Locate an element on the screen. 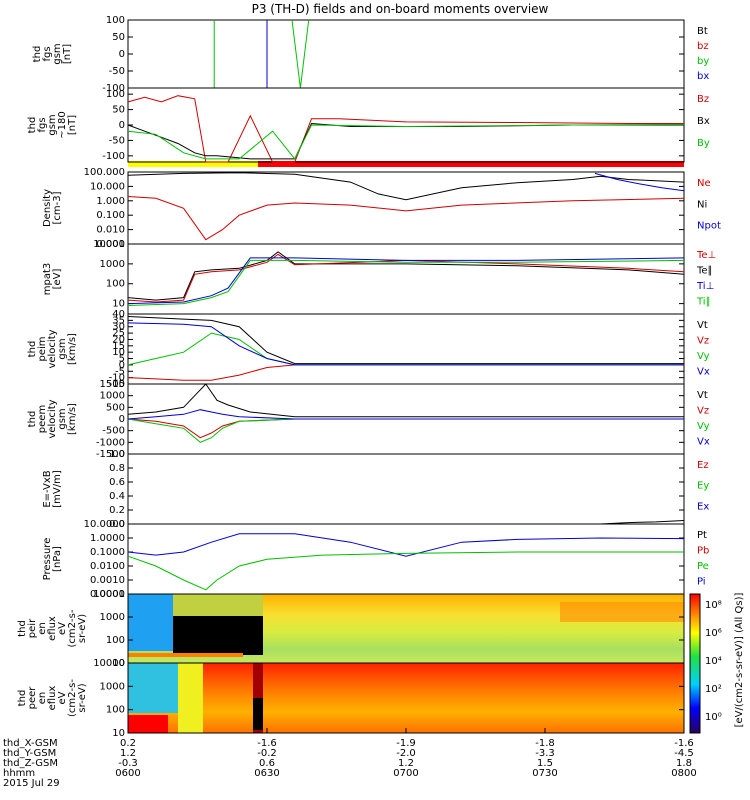 The height and width of the screenshot is (800, 750). ytick-label: 1000 is located at coordinates (112, 396).